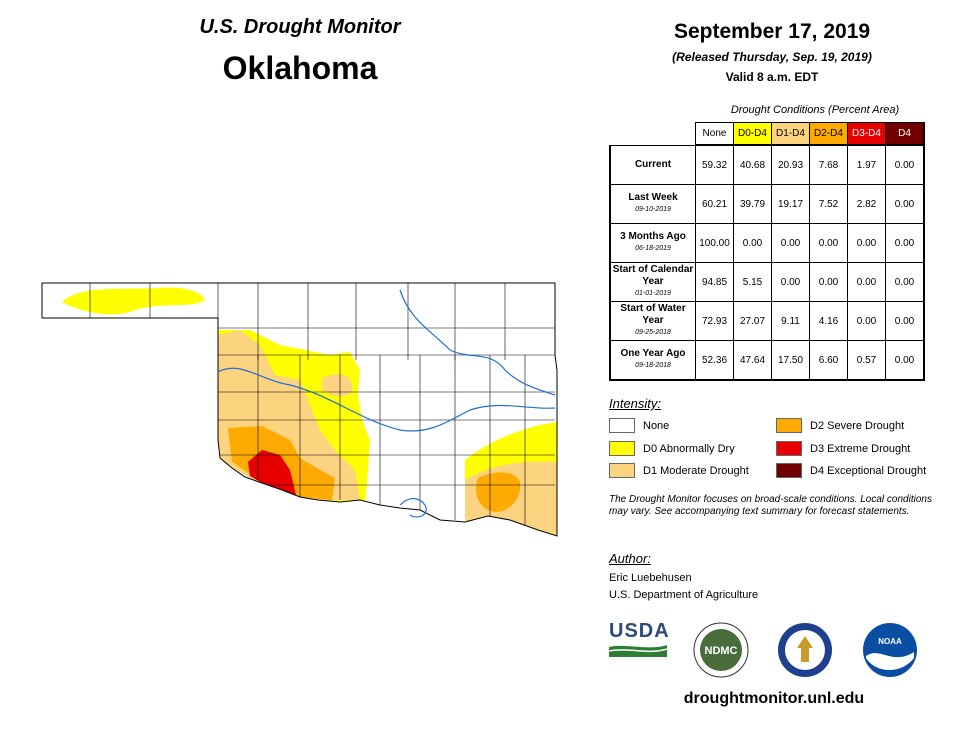  I want to click on svg-text: NDMC, so click(721, 651).